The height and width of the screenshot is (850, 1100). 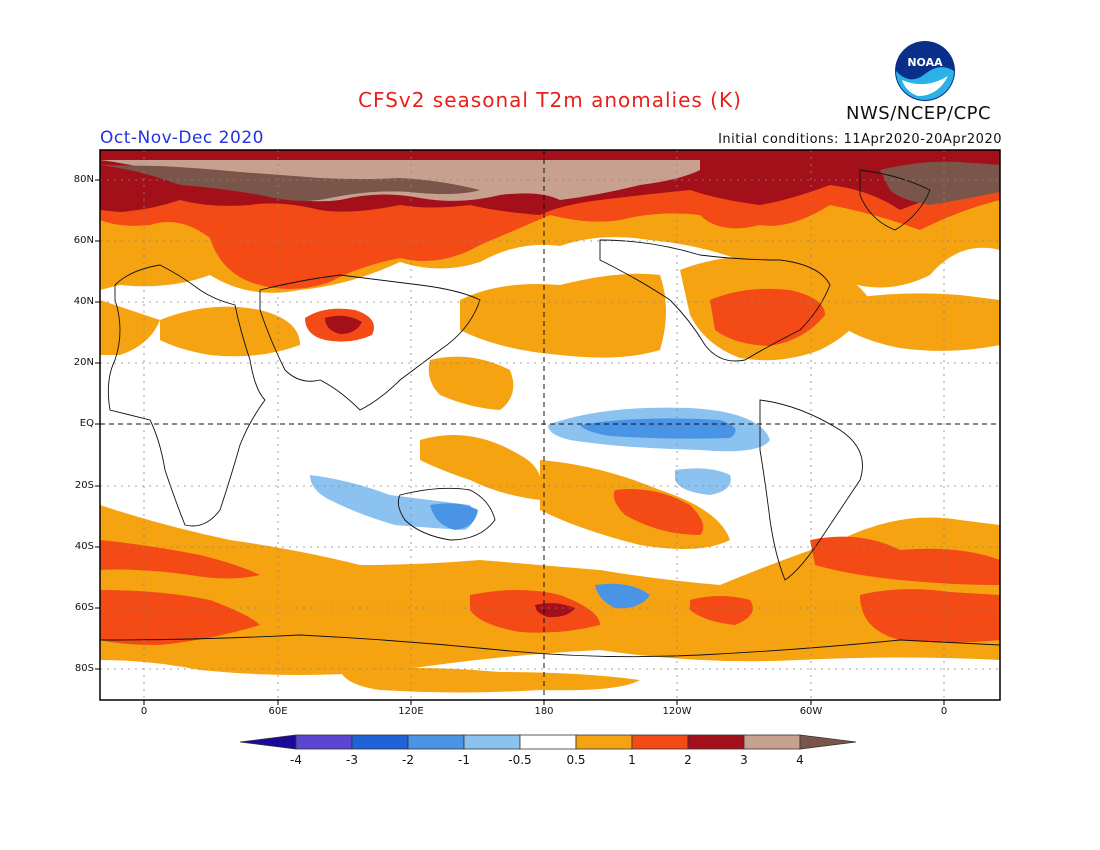 What do you see at coordinates (182, 138) in the screenshot?
I see `forecast-period: Oct-Nov-Dec 2020` at bounding box center [182, 138].